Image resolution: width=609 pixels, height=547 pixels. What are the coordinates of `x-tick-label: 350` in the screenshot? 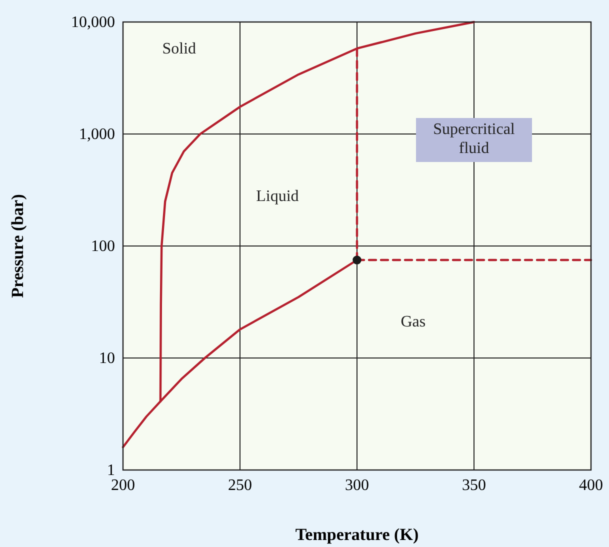 It's located at (474, 485).